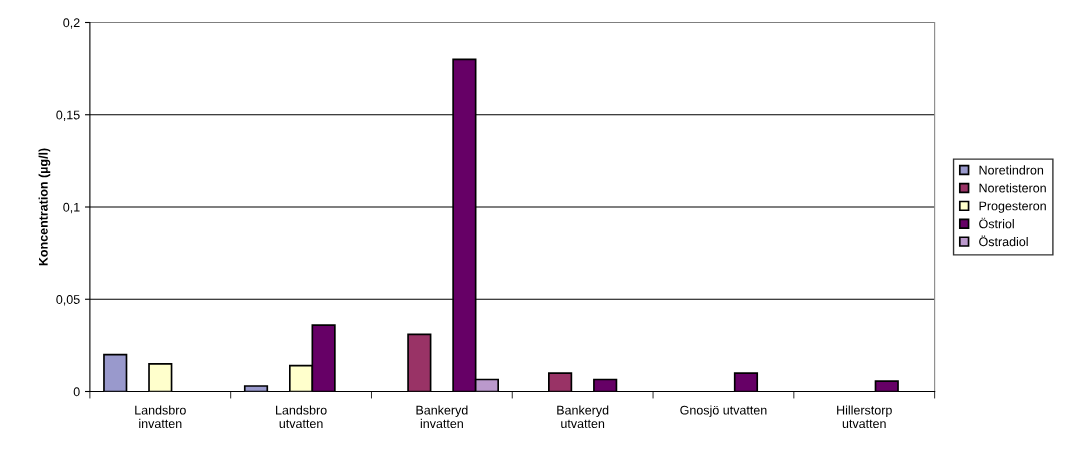 The width and height of the screenshot is (1083, 450). What do you see at coordinates (1003, 241) in the screenshot?
I see `legend-label: Östradiol` at bounding box center [1003, 241].